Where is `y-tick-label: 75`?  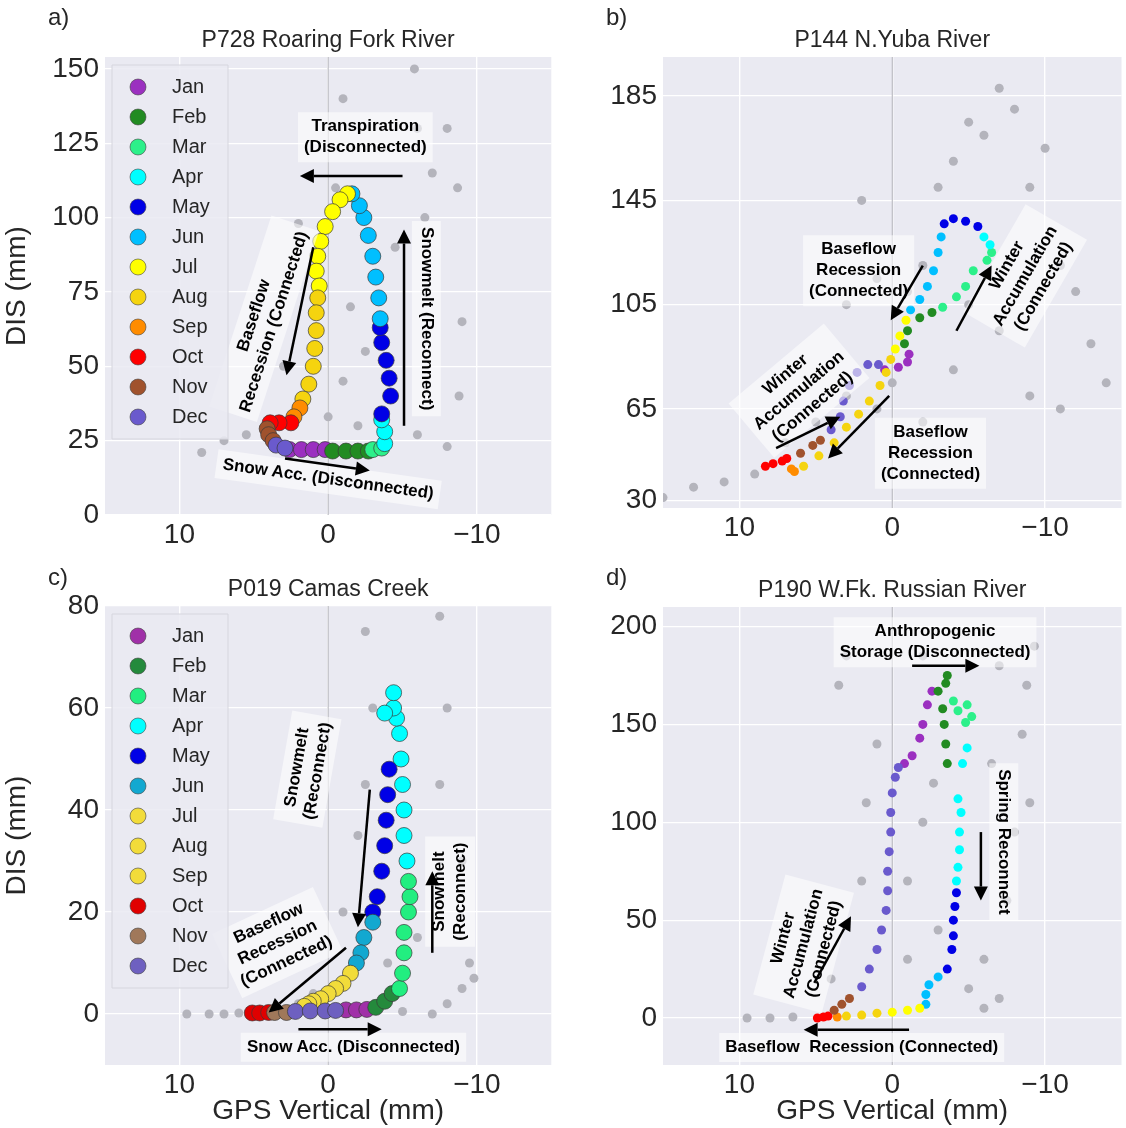 y-tick-label: 75 is located at coordinates (83, 290).